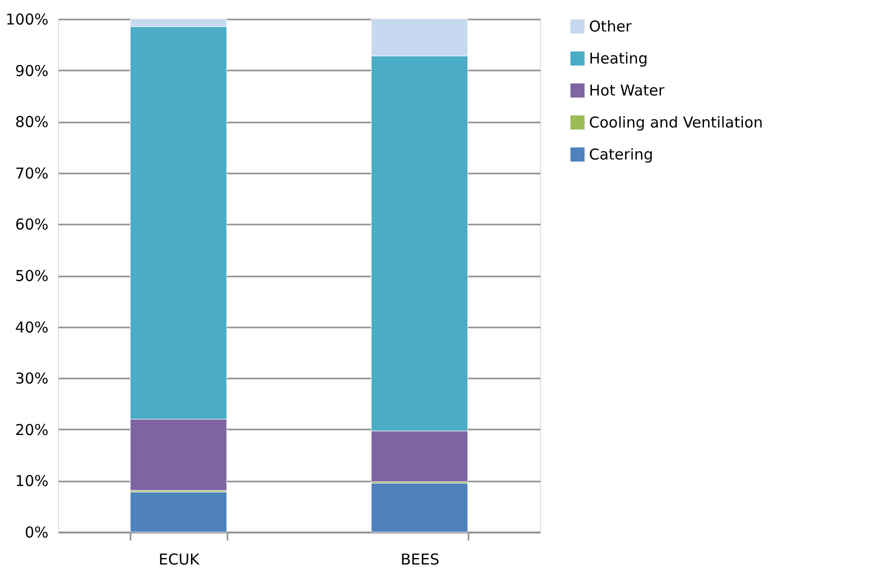 The image size is (870, 579). I want to click on y-tick-label: 0%, so click(36, 533).